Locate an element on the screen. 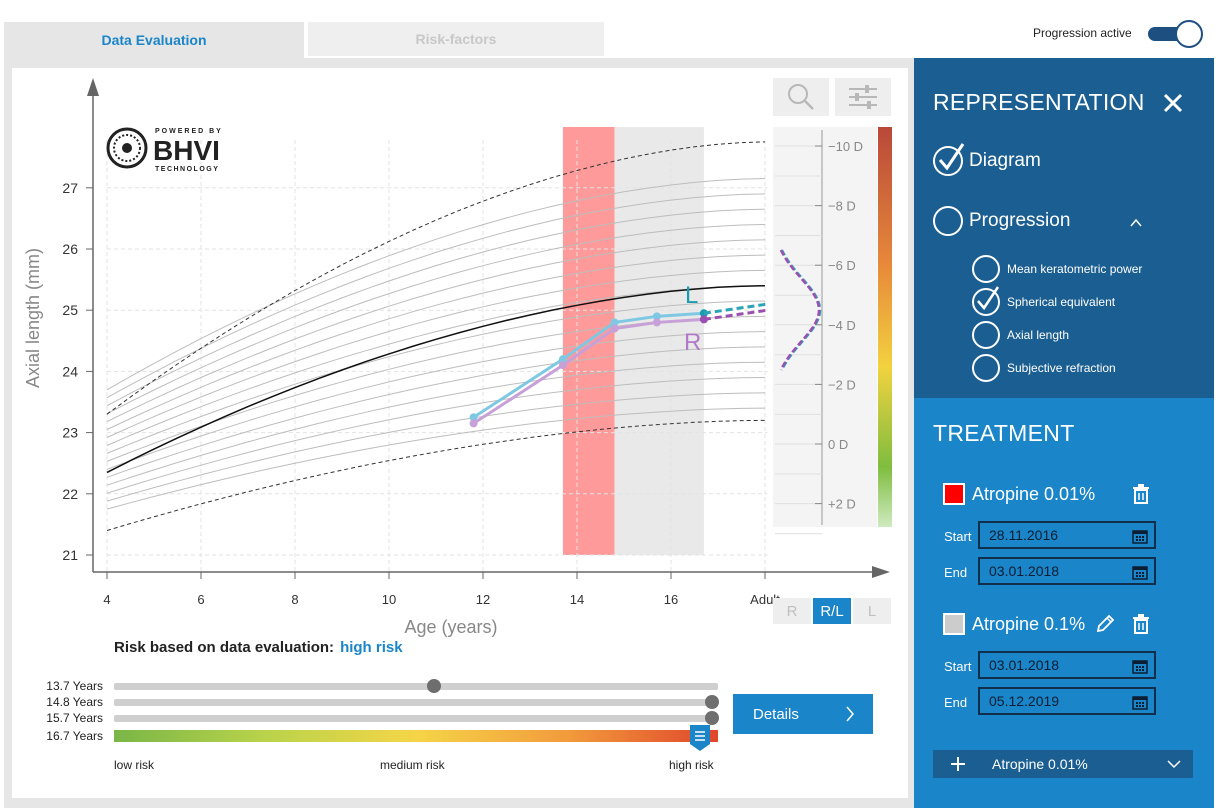  end-date-value: 05.12.2019 is located at coordinates (1024, 701).